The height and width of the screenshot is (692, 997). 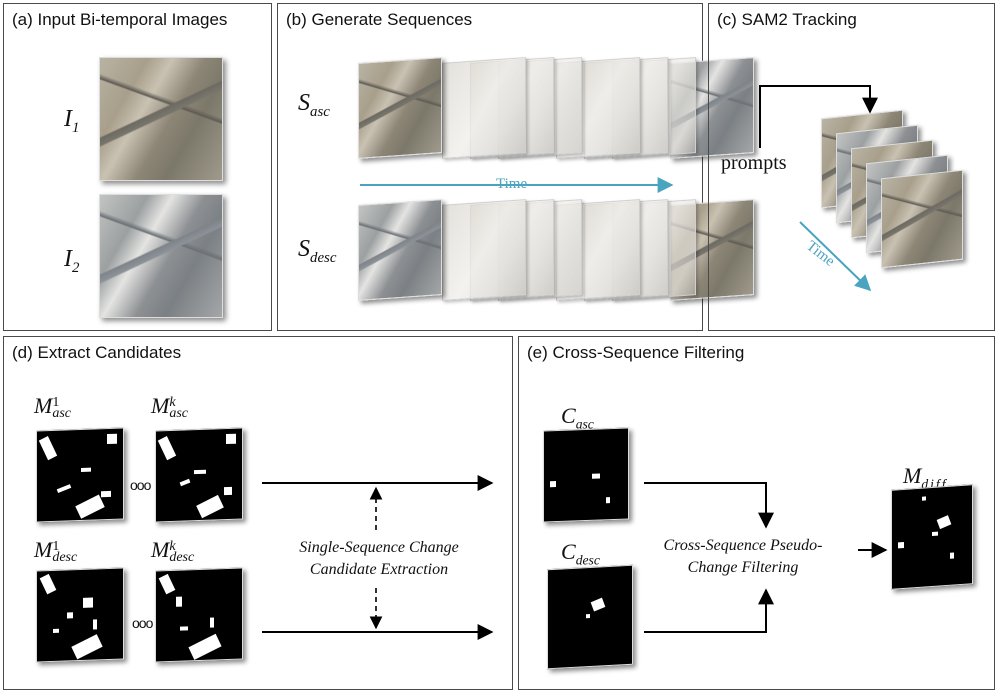 What do you see at coordinates (142, 623) in the screenshot?
I see `ellipsis-desc: ooo` at bounding box center [142, 623].